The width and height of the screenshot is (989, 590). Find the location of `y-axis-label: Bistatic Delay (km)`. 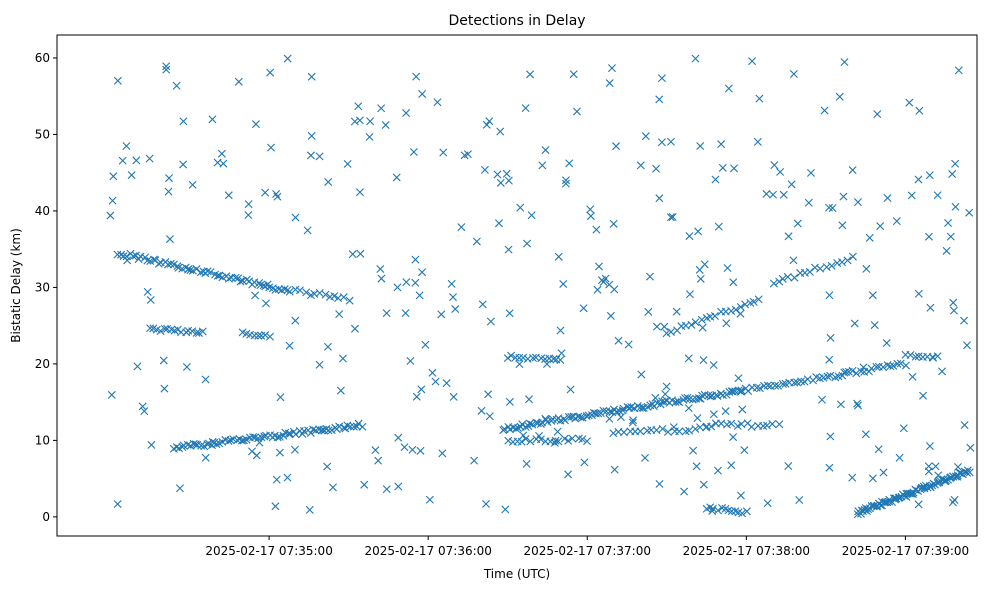

y-axis-label: Bistatic Delay (km) is located at coordinates (16, 285).